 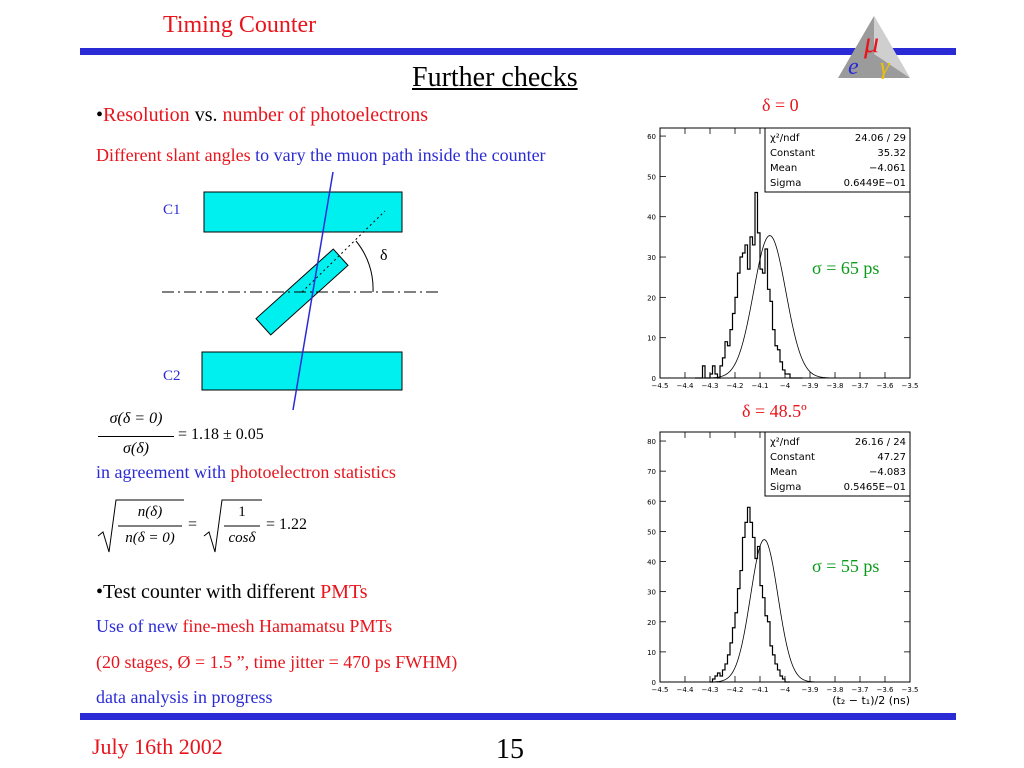 What do you see at coordinates (216, 527) in the screenshot?
I see `formula-npe-ratio: n(δ) n(δ = 0) = 1 cosδ = 1.22` at bounding box center [216, 527].